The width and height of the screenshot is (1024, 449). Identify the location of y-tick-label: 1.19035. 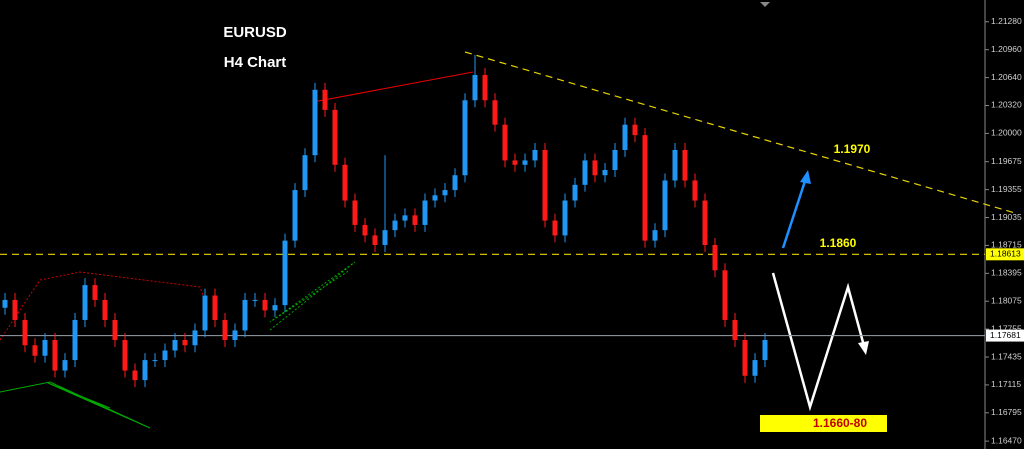
(1006, 217).